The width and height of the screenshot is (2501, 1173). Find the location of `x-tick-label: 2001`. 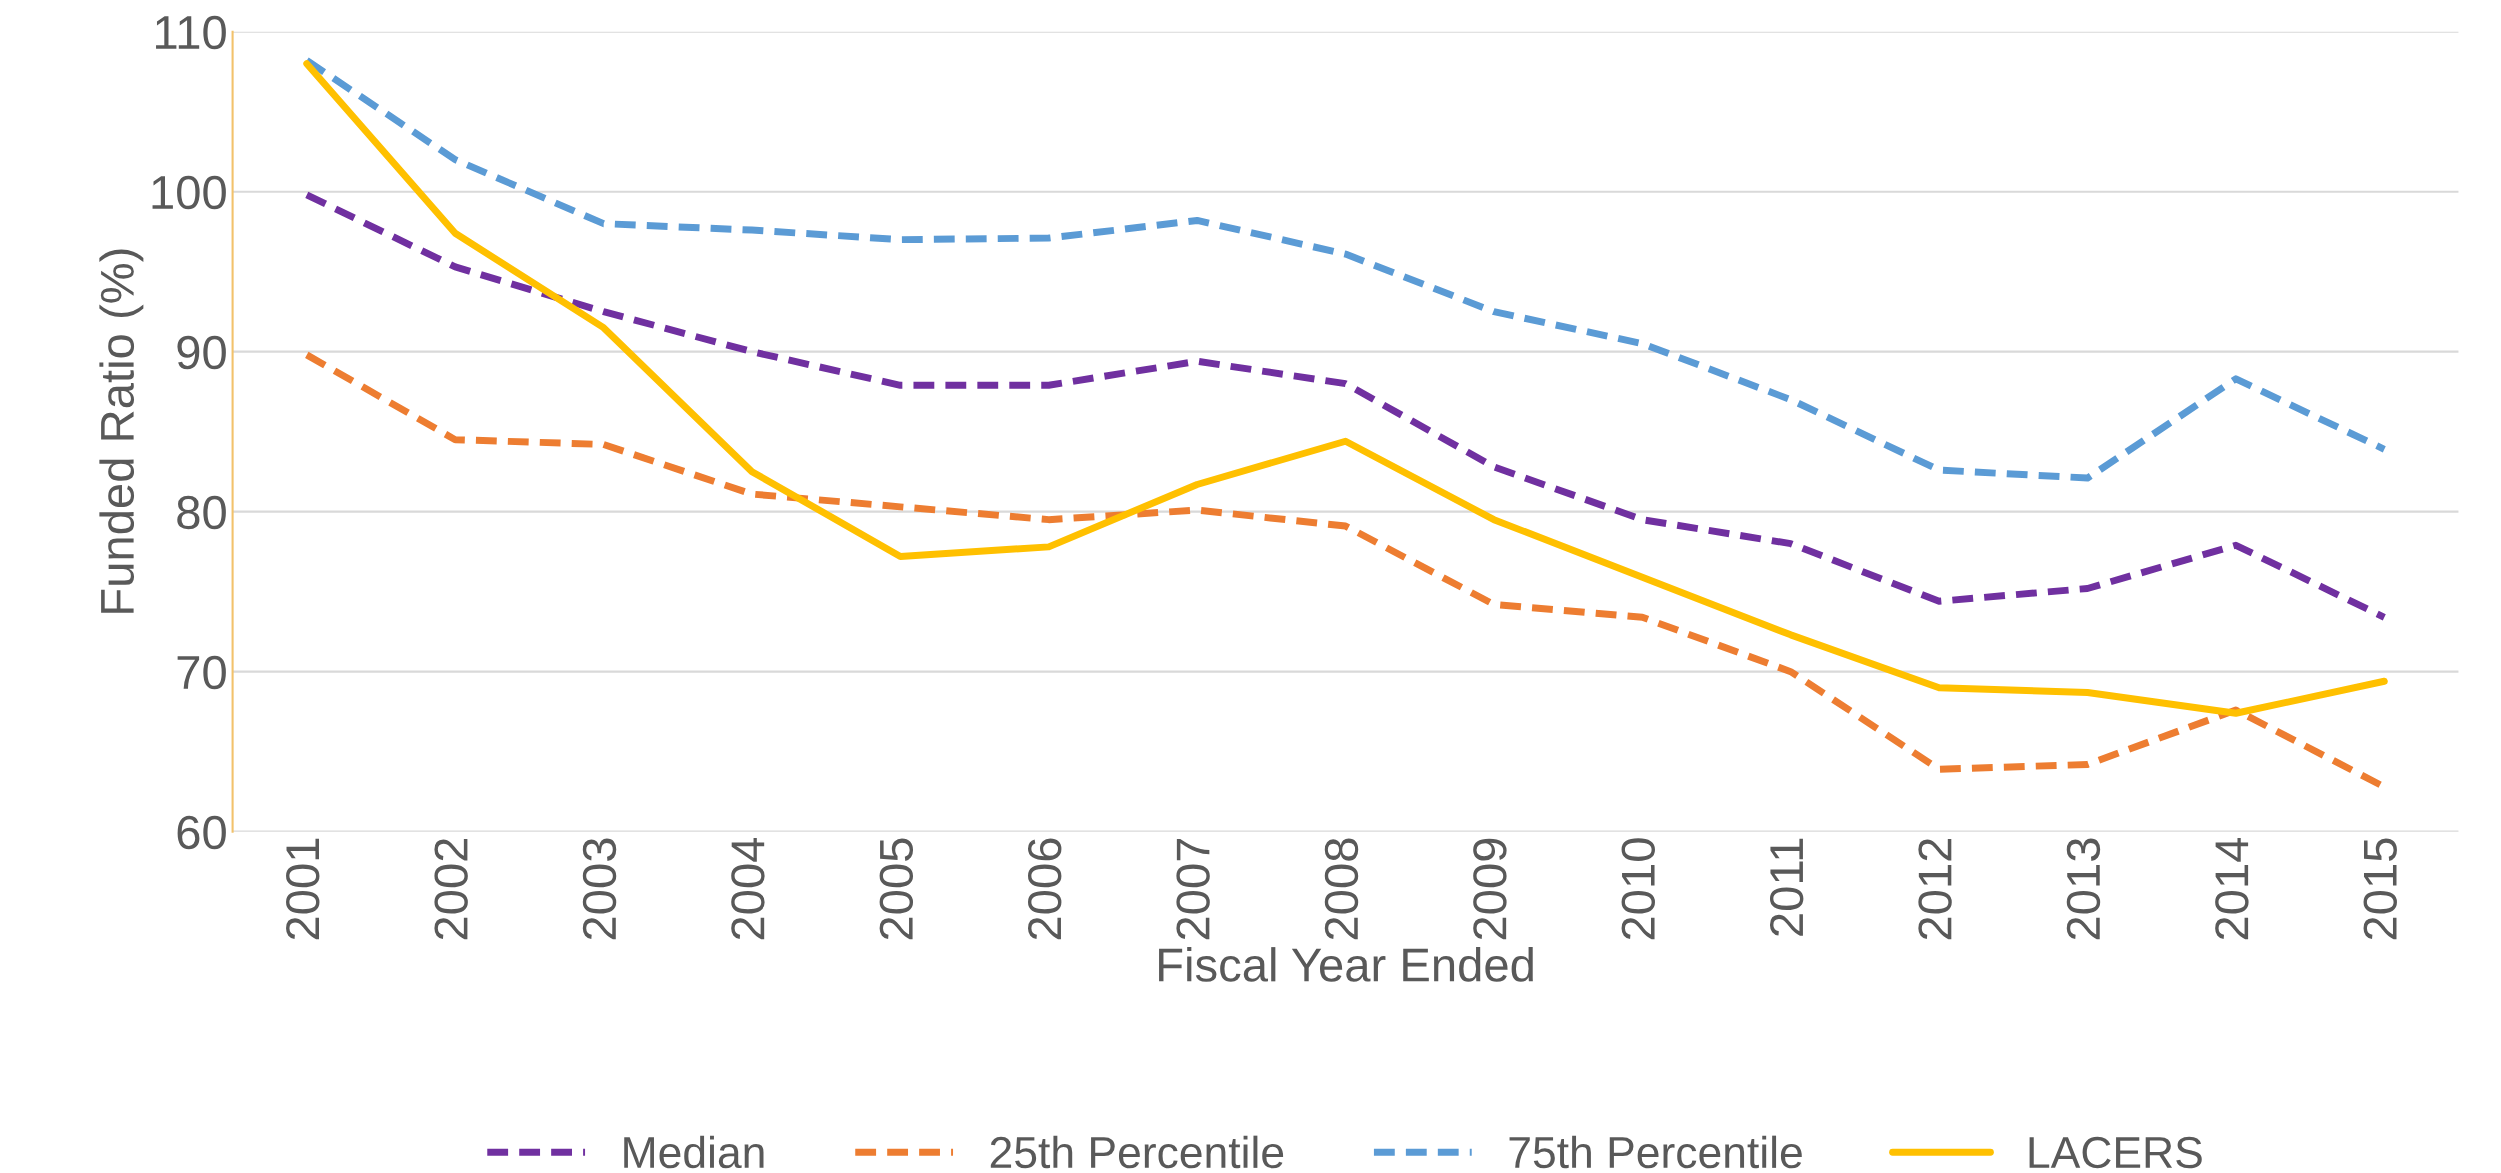

x-tick-label: 2001 is located at coordinates (303, 889).